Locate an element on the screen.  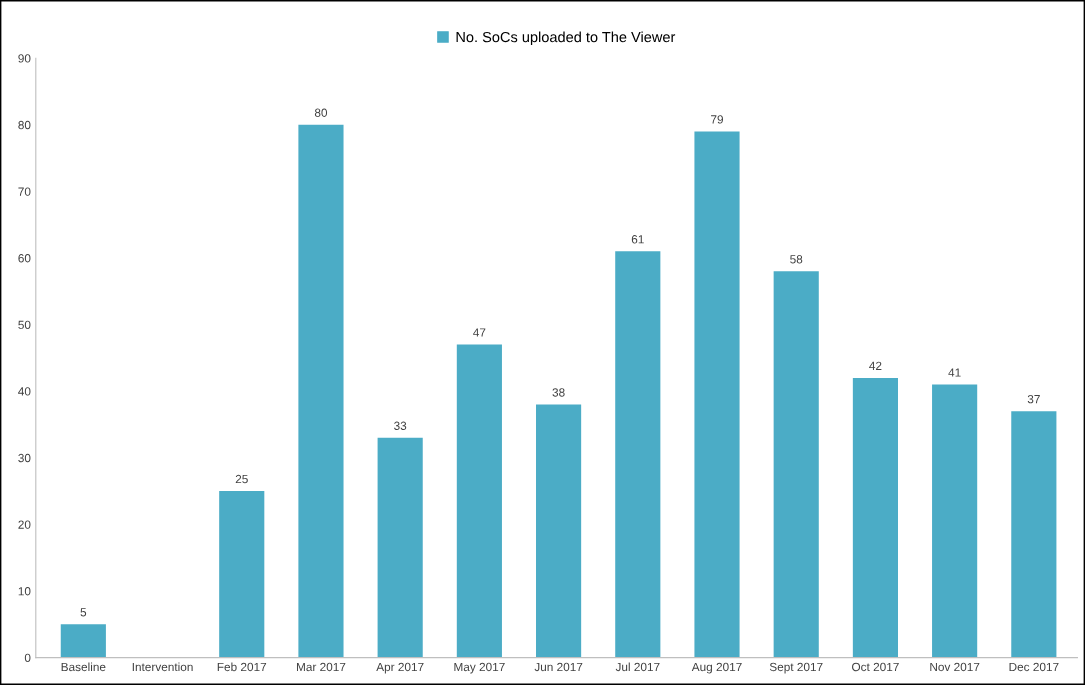
data-label: 80 is located at coordinates (321, 112).